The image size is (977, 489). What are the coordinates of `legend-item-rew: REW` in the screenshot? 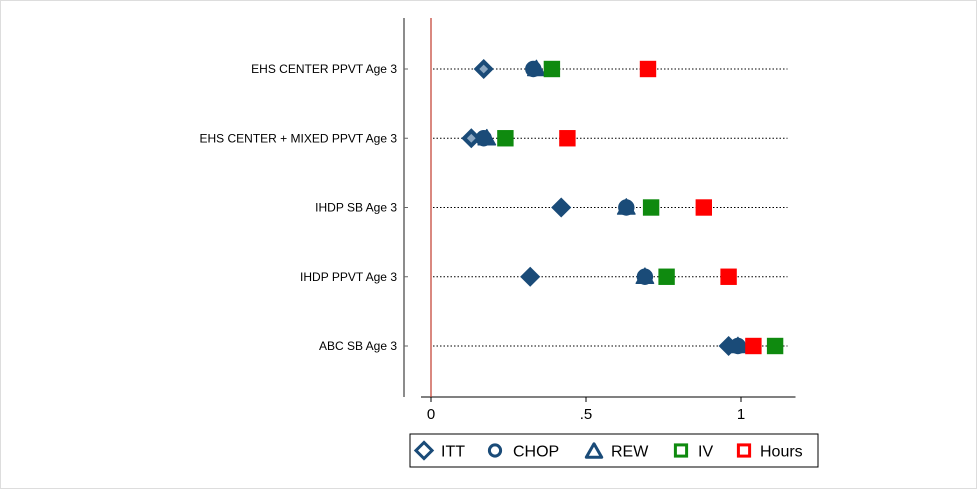 It's located at (616, 451).